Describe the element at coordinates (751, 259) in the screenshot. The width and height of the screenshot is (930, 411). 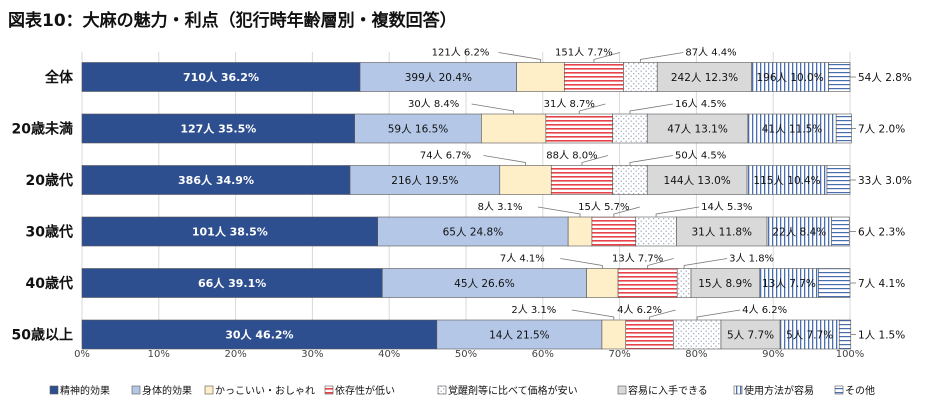
I see `data-label: 3人 1.8%` at that location.